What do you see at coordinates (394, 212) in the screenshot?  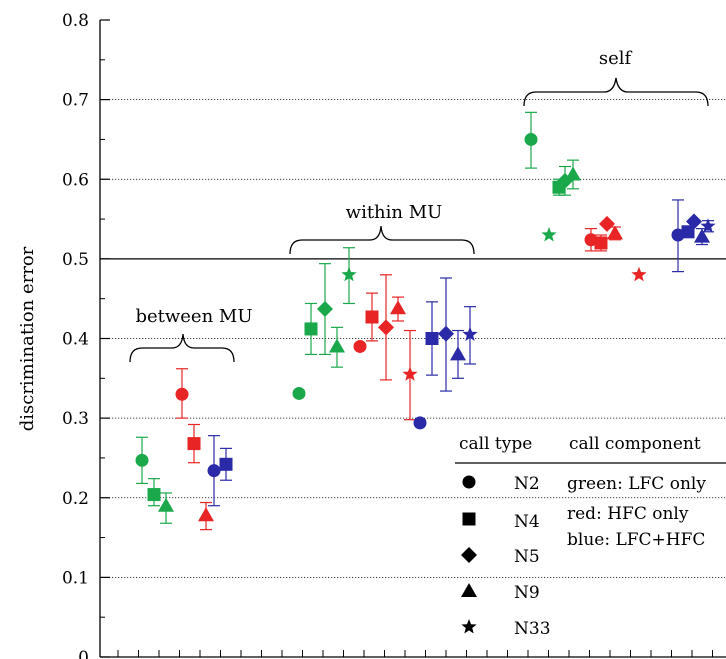 I see `group-label-within-mu: within MU` at bounding box center [394, 212].